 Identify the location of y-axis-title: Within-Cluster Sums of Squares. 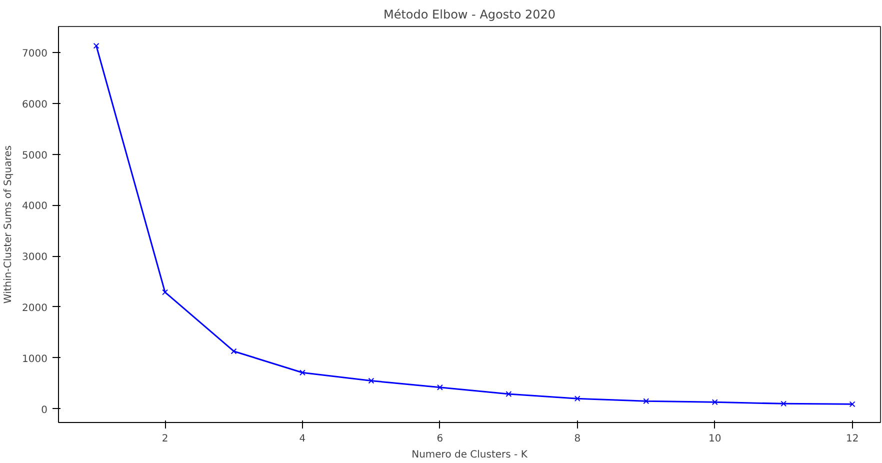
(8, 224).